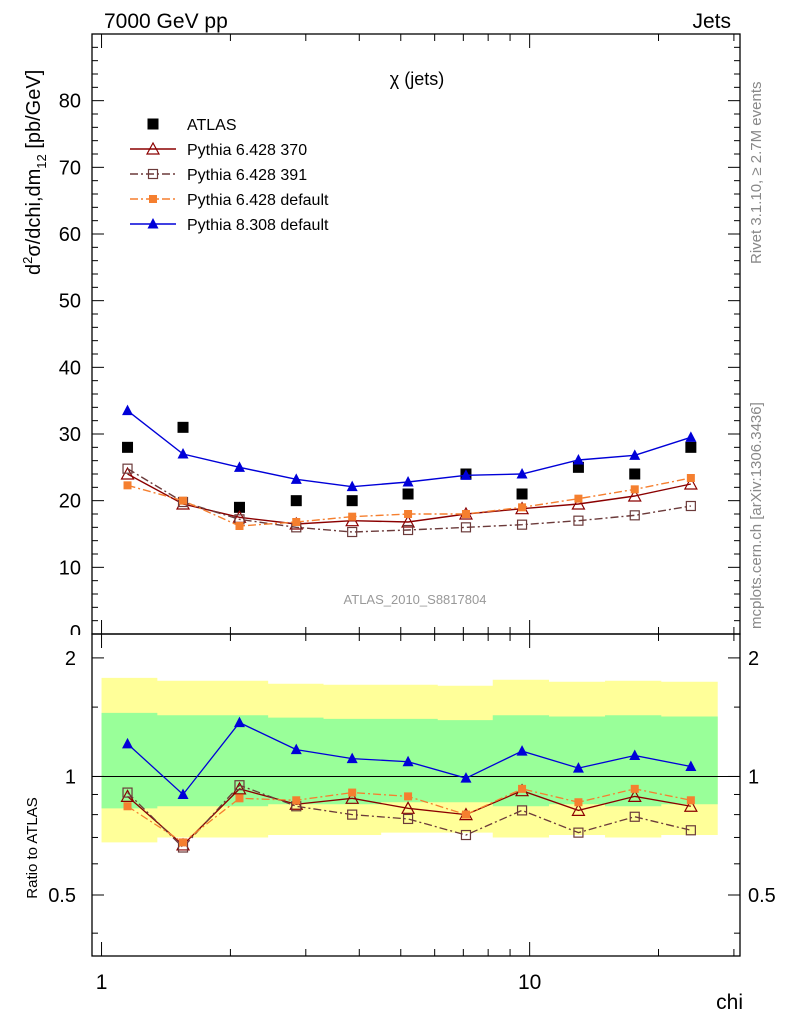 This screenshot has width=786, height=1024. I want to click on analysis-watermark: ATLAS_2010_S8817804, so click(415, 599).